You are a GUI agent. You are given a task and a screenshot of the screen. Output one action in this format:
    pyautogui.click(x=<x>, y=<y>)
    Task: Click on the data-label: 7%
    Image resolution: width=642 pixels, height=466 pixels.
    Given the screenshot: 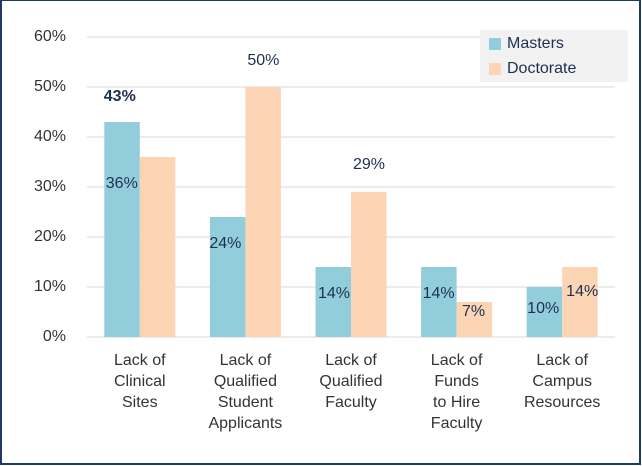 What is the action you would take?
    pyautogui.click(x=473, y=311)
    